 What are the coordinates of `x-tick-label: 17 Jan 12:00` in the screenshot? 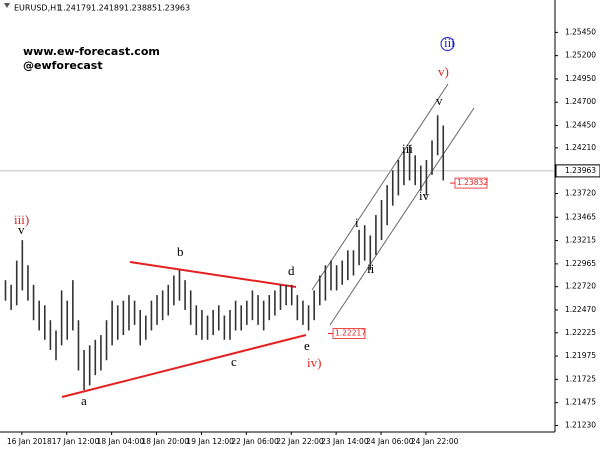 It's located at (76, 441).